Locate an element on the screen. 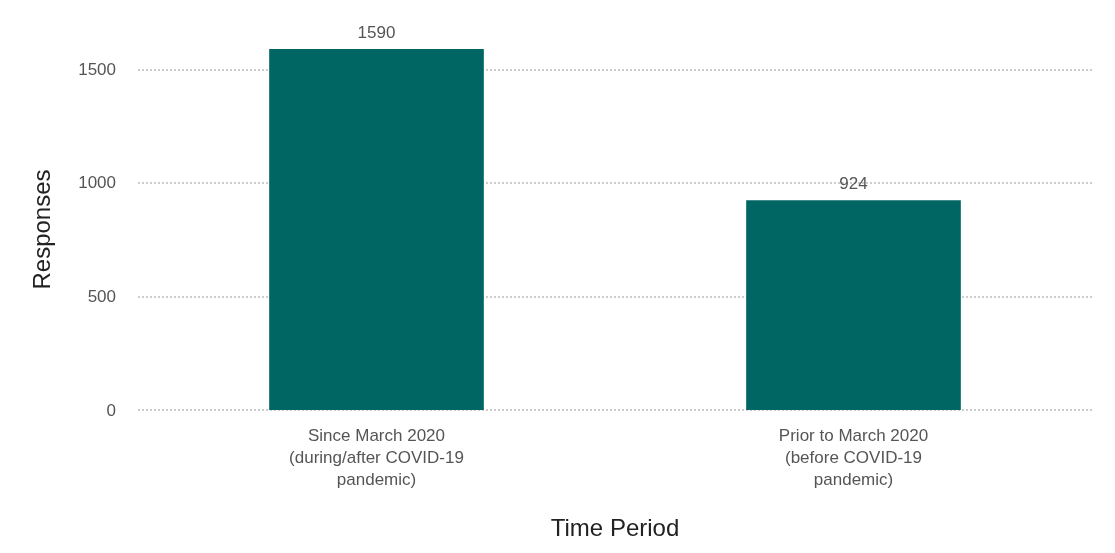 The width and height of the screenshot is (1115, 553). data-label: 924 is located at coordinates (853, 184).